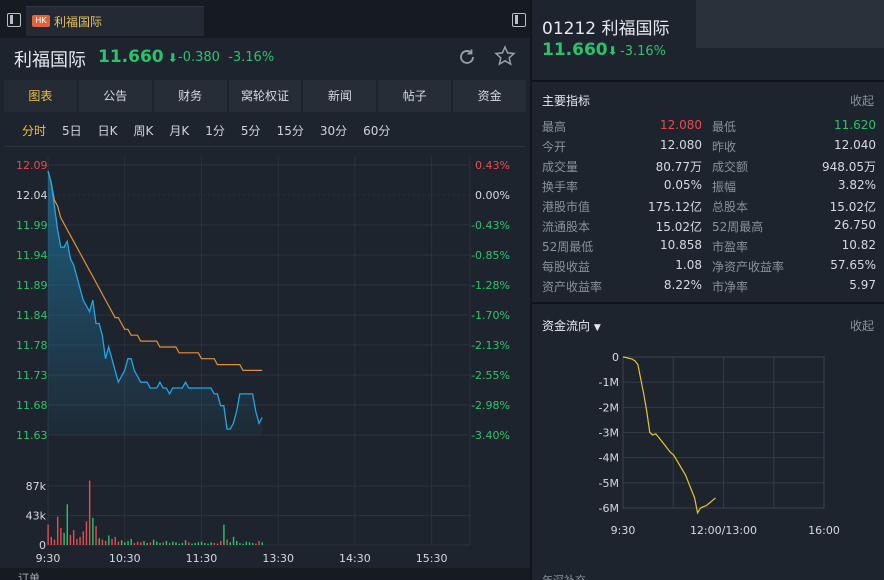 Image resolution: width=884 pixels, height=580 pixels. I want to click on section-divider, so click(708, 303).